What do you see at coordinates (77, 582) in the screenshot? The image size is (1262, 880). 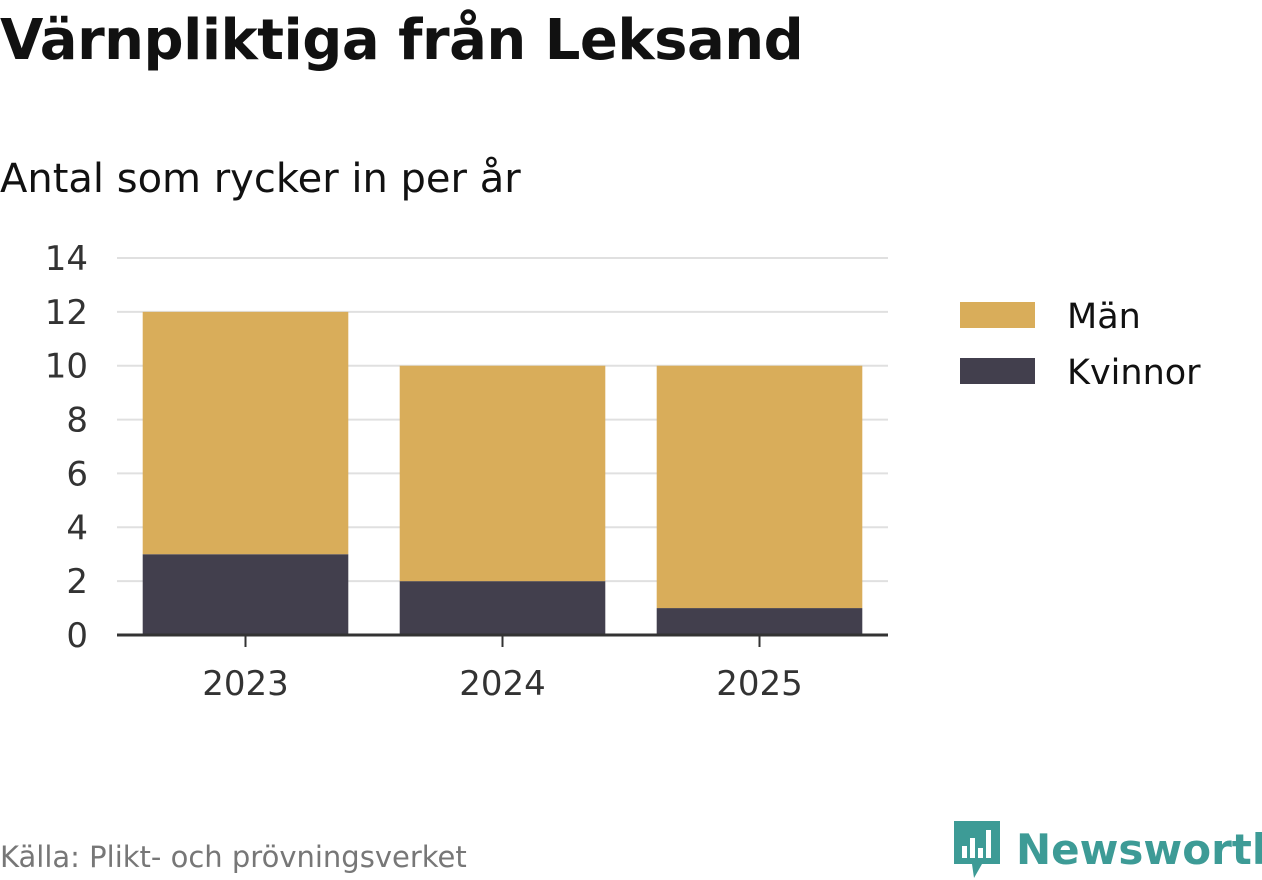 I see `y-tick-label: 2` at bounding box center [77, 582].